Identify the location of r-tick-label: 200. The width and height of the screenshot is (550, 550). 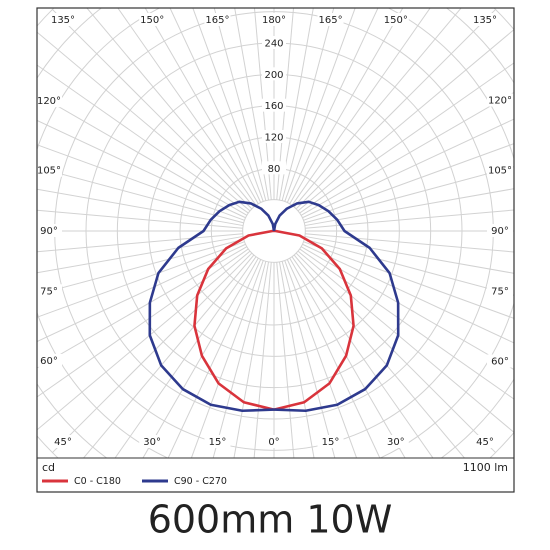
(273, 75).